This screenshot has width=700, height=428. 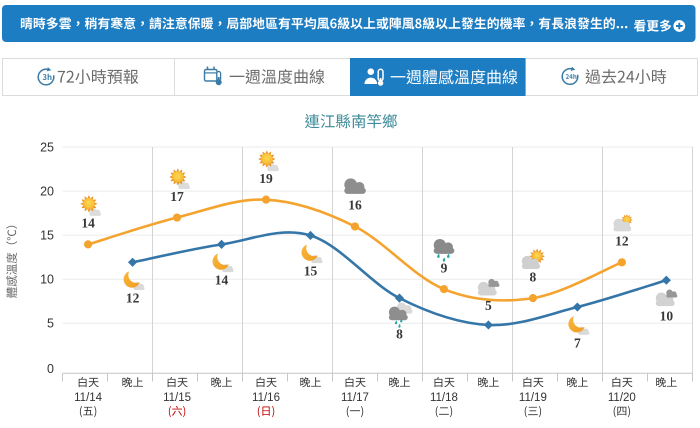 What do you see at coordinates (50, 369) in the screenshot?
I see `svg-text: 0` at bounding box center [50, 369].